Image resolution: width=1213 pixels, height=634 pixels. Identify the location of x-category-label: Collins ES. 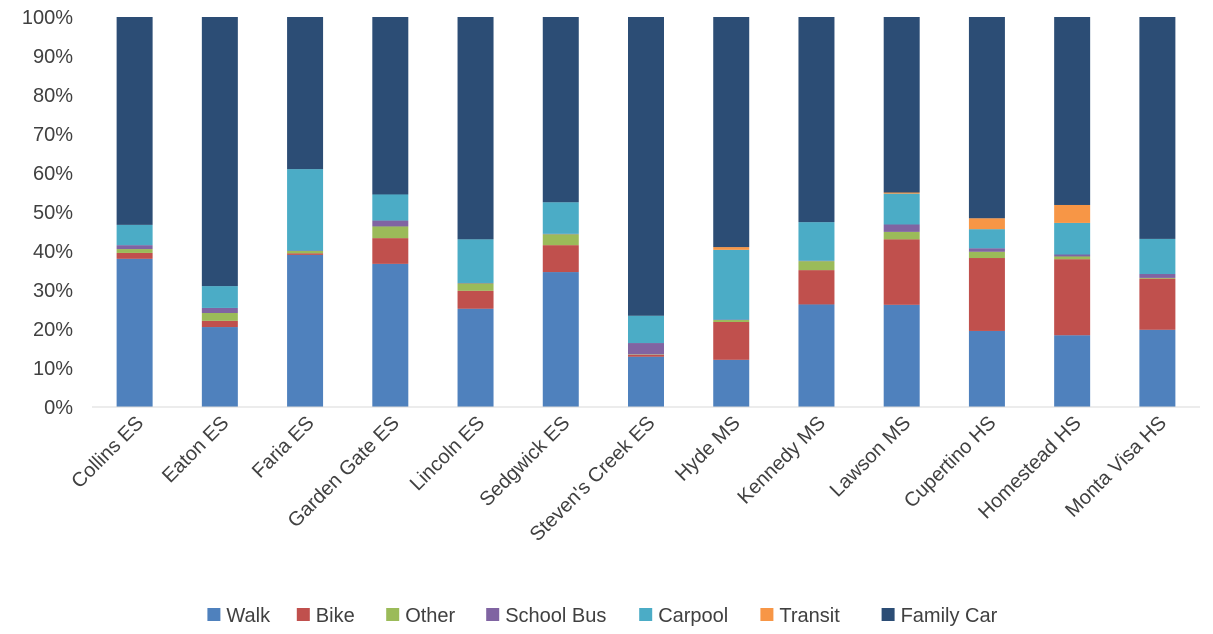
(107, 452).